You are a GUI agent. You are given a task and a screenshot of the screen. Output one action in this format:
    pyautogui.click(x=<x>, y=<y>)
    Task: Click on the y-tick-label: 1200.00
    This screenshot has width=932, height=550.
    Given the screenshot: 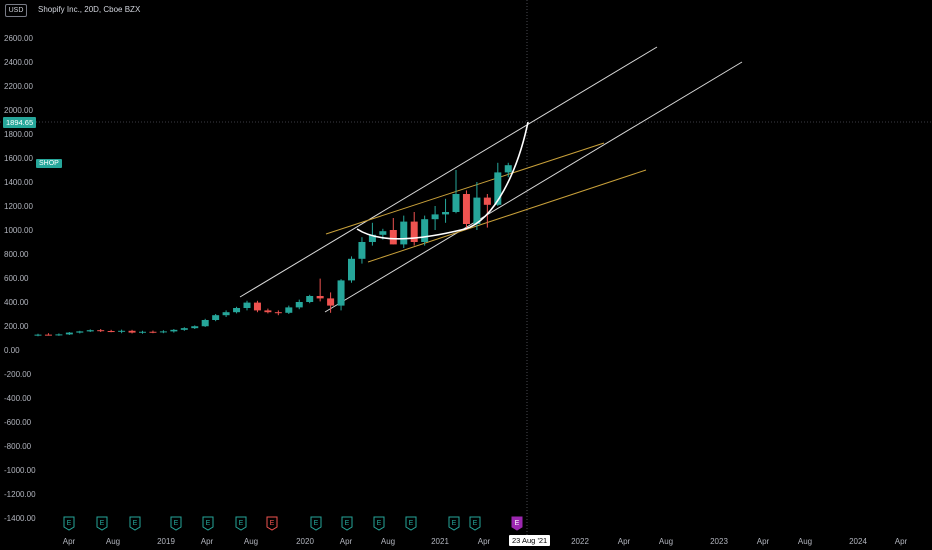 What is the action you would take?
    pyautogui.click(x=18, y=206)
    